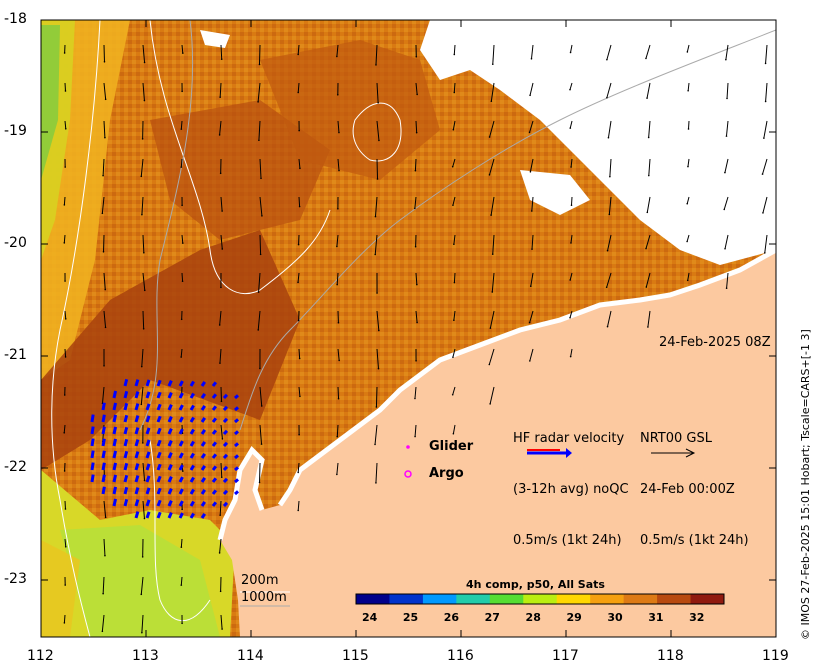  I want to click on colorbar-segment, so click(573, 599).